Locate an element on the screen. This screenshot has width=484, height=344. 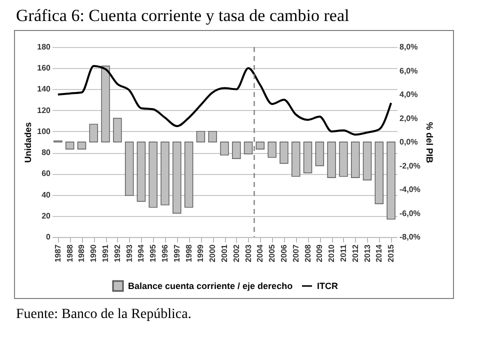
x-tick-label: 1999 is located at coordinates (201, 253).